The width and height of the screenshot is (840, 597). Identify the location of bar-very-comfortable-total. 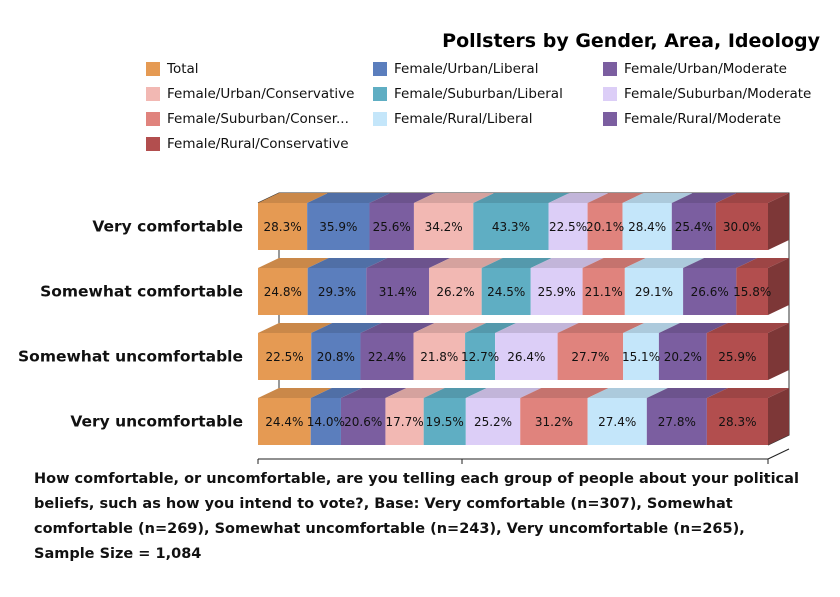
(283, 226).